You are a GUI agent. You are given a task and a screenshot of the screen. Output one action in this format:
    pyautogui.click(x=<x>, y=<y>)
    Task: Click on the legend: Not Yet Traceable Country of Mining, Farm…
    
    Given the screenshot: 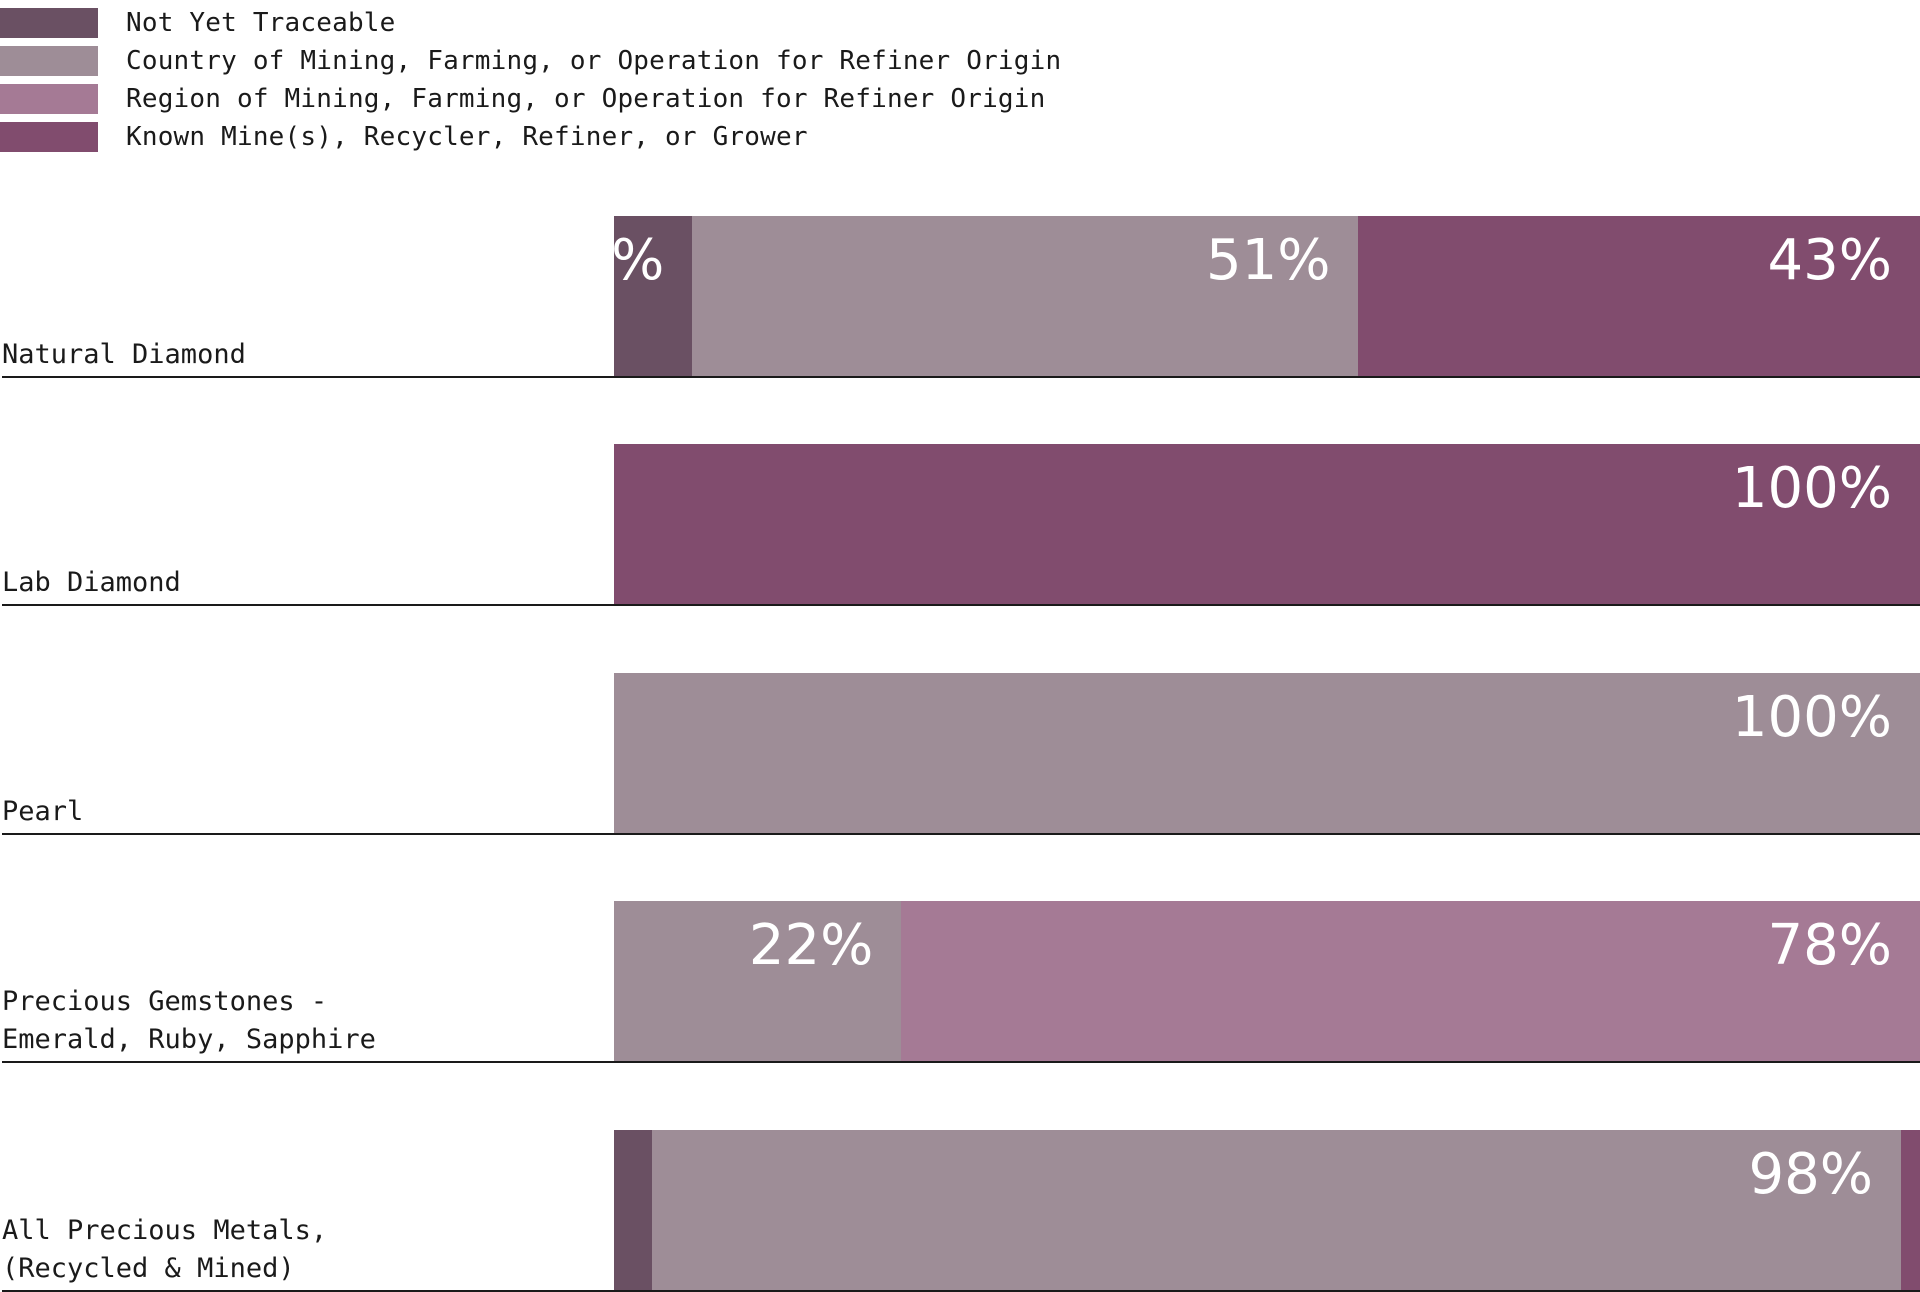 What is the action you would take?
    pyautogui.click(x=530, y=80)
    